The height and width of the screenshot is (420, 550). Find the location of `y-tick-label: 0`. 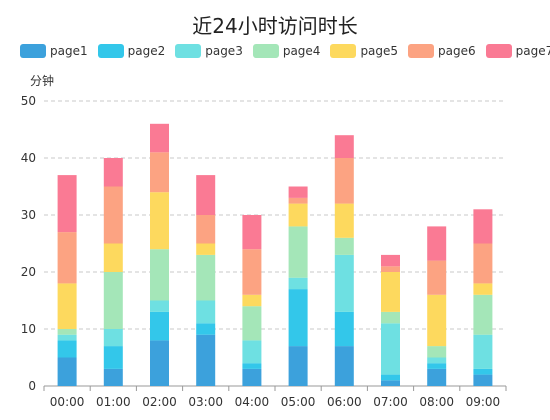

y-tick-label: 0 is located at coordinates (32, 386).